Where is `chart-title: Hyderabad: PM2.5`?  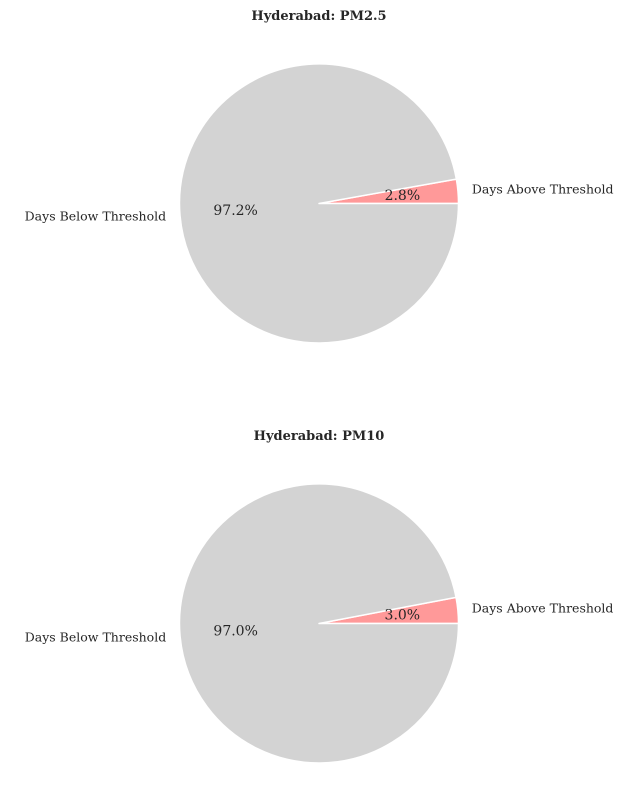
chart-title: Hyderabad: PM2.5 is located at coordinates (318, 16).